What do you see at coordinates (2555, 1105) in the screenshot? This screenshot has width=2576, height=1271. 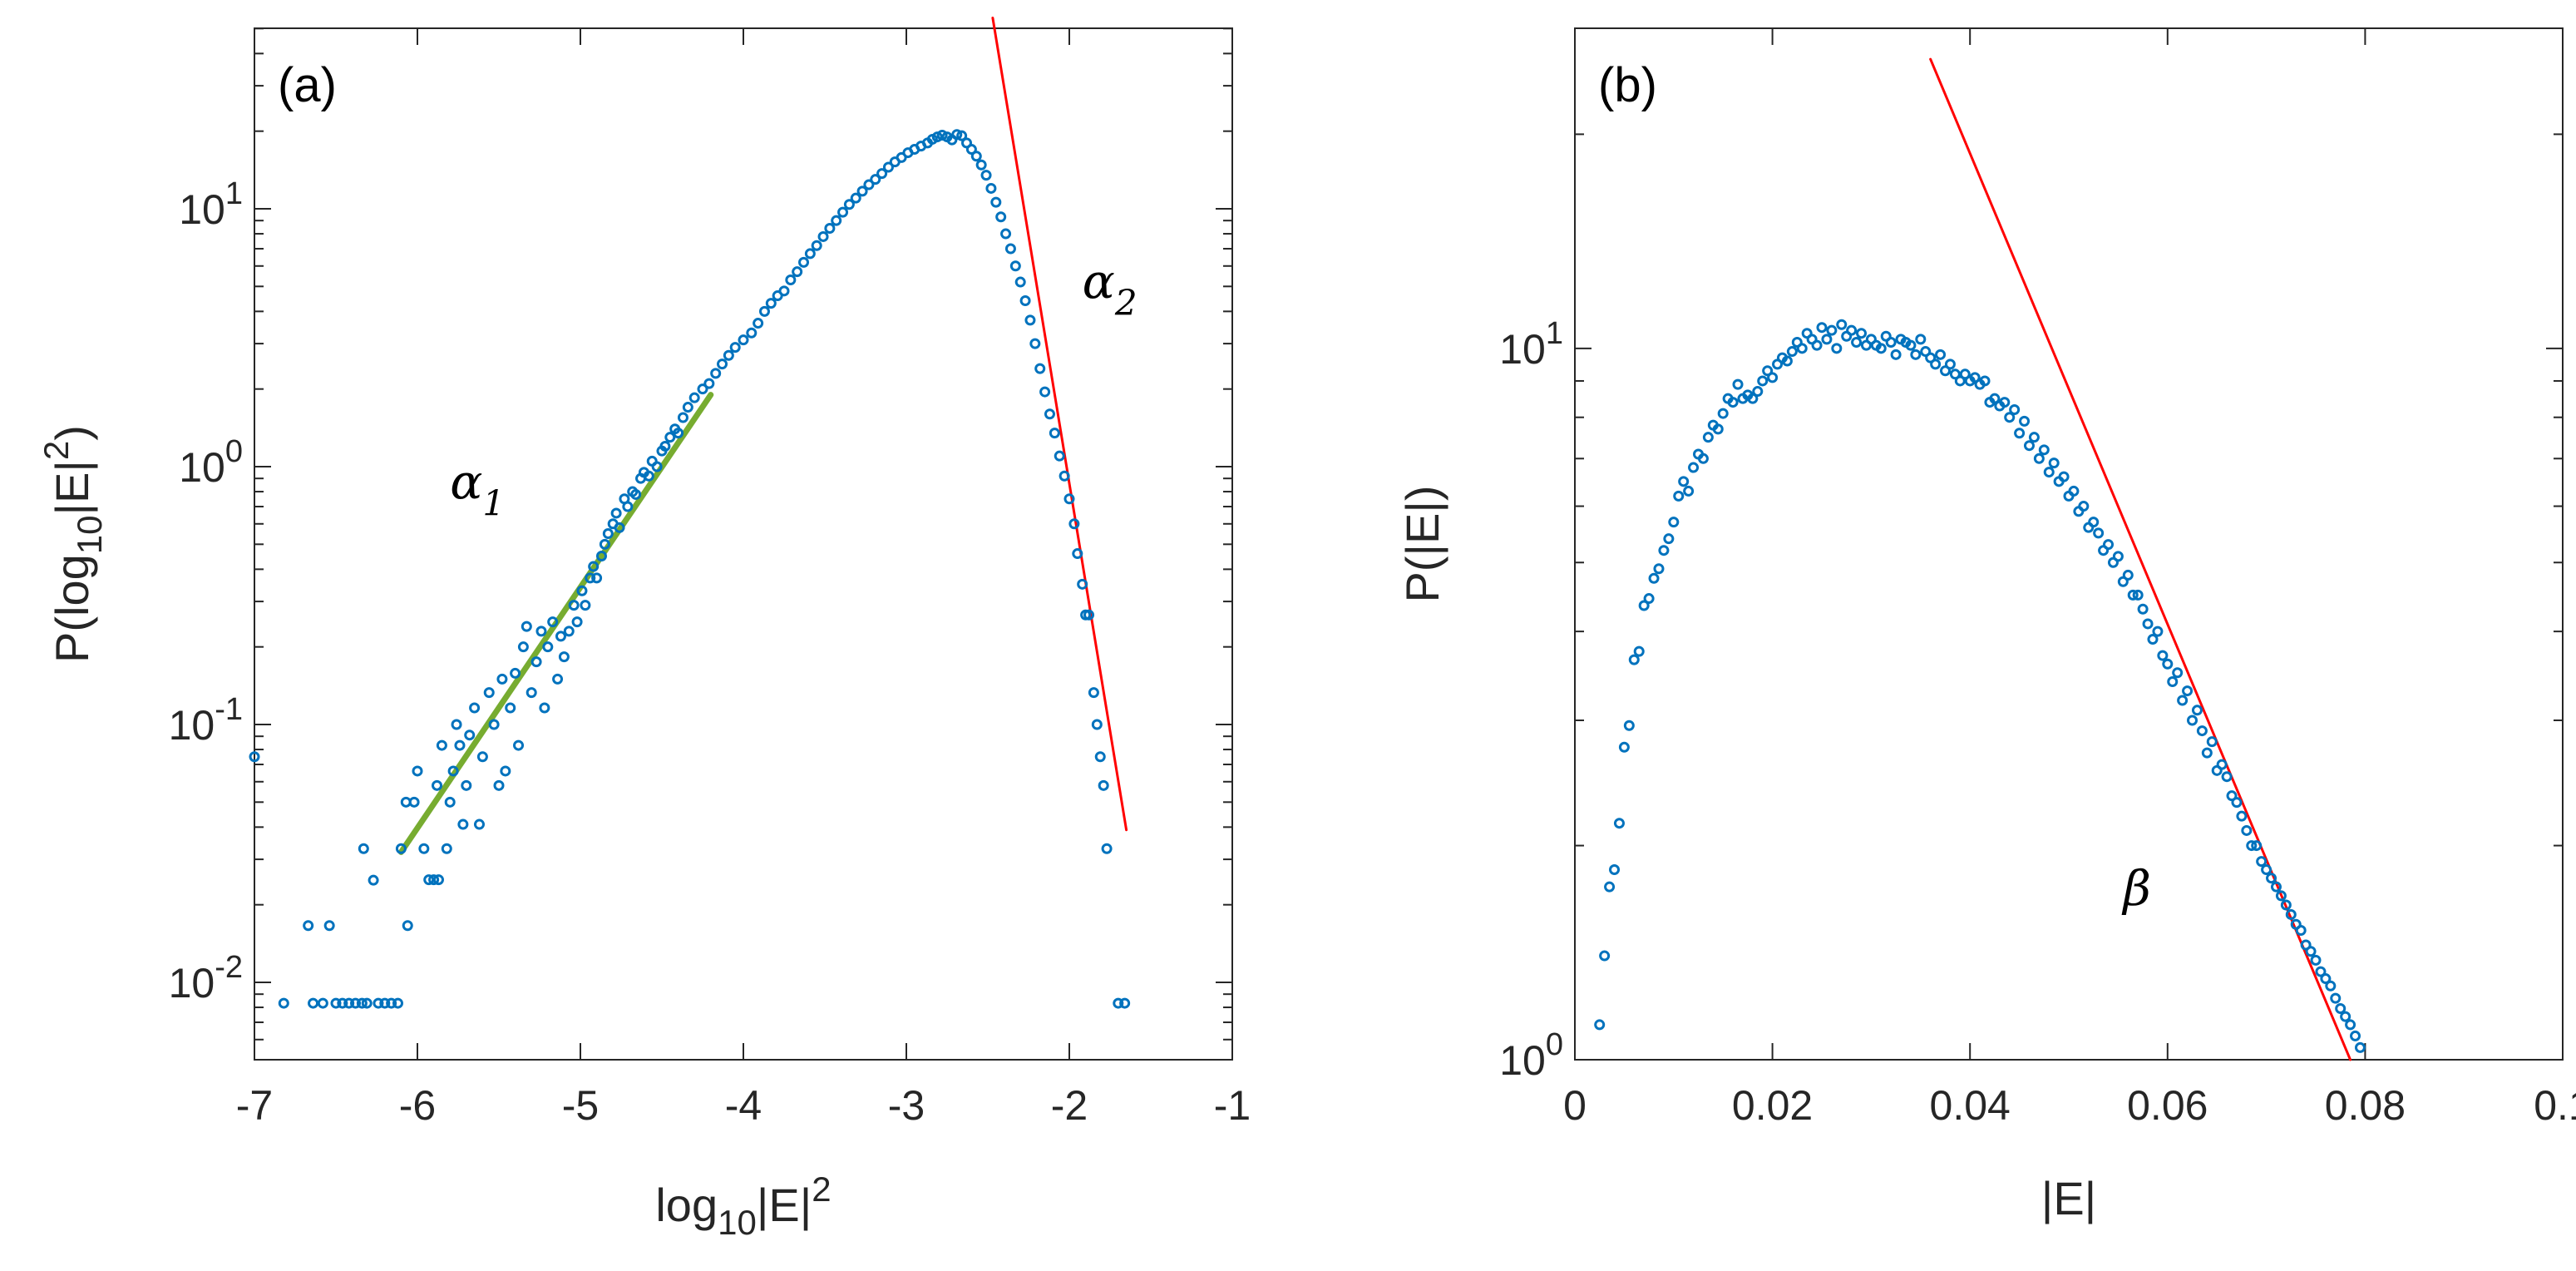 I see `x-tick-label: 0.1` at bounding box center [2555, 1105].